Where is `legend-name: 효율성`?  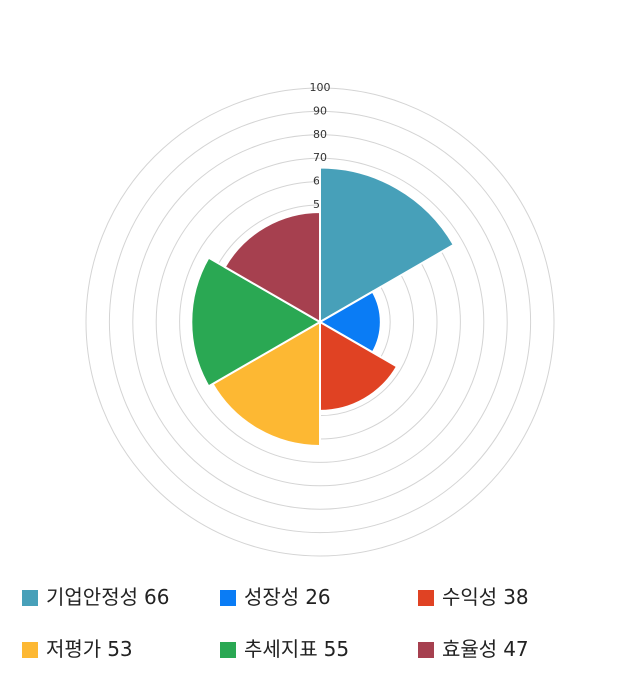 legend-name: 효율성 is located at coordinates (469, 649).